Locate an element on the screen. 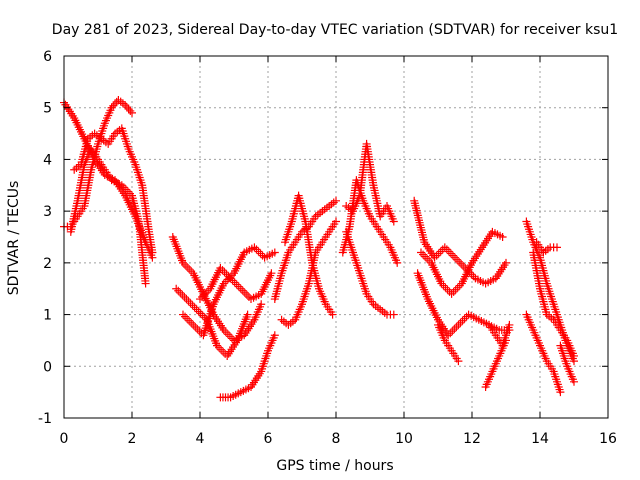 Image resolution: width=640 pixels, height=480 pixels. x-tick-label: 10 is located at coordinates (404, 439).